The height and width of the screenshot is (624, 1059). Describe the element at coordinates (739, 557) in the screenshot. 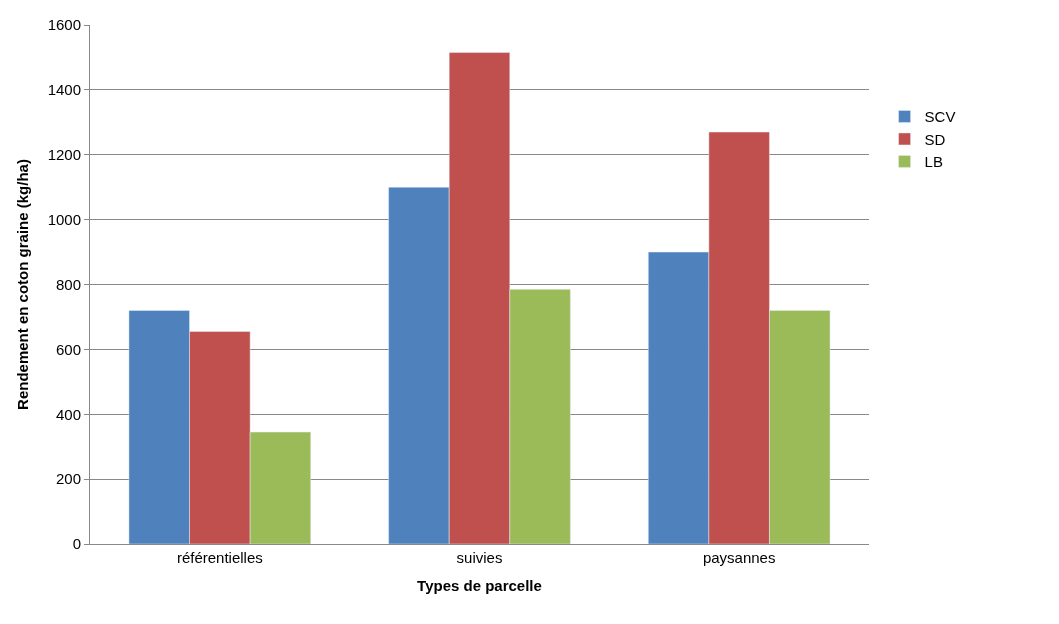

I see `x-tick-label: paysannes` at that location.